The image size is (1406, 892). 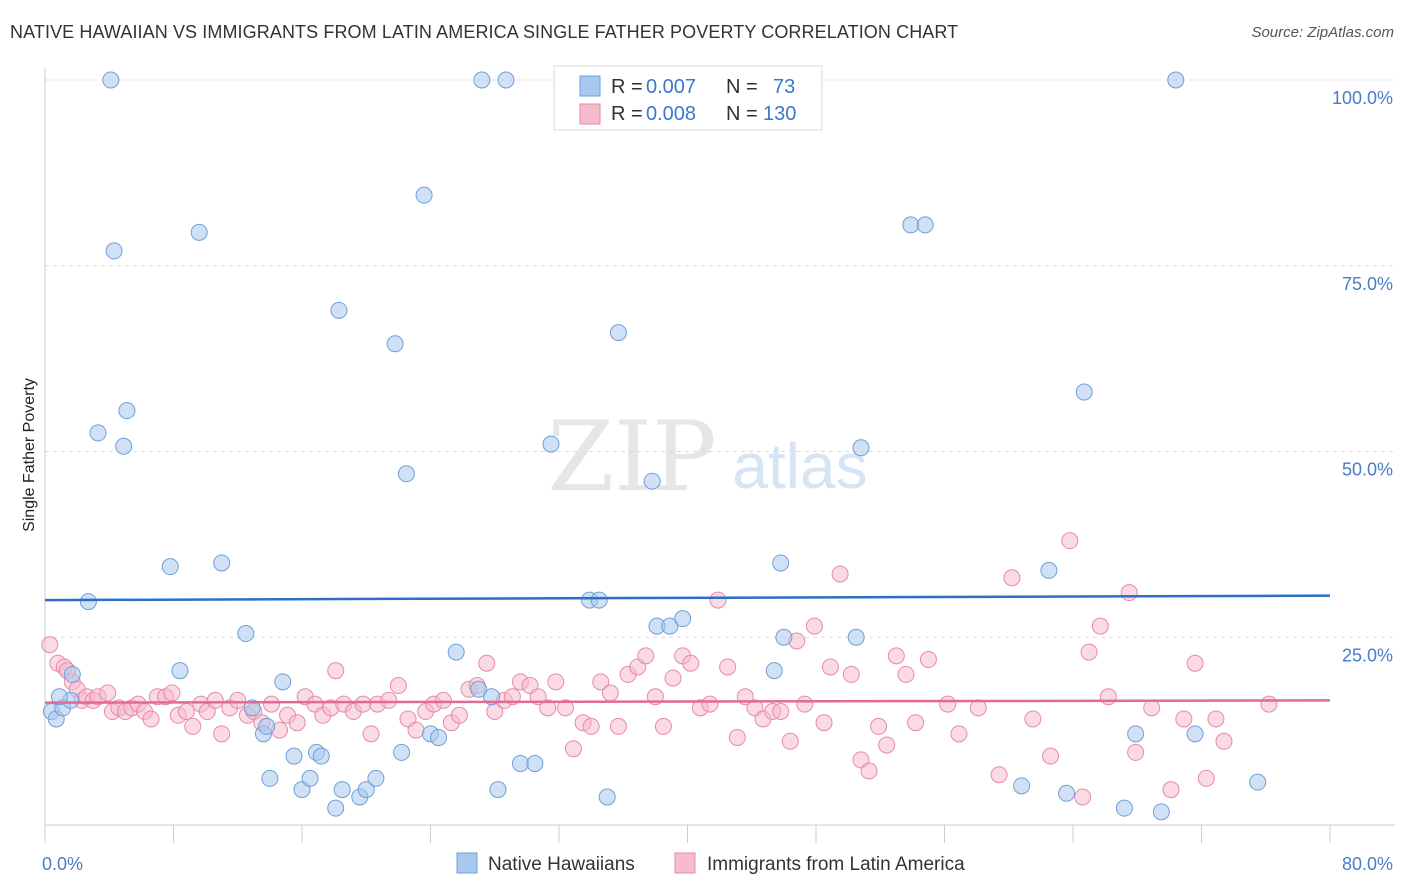 What do you see at coordinates (836, 864) in the screenshot?
I see `series-label-latin-america: Immigrants from Latin America` at bounding box center [836, 864].